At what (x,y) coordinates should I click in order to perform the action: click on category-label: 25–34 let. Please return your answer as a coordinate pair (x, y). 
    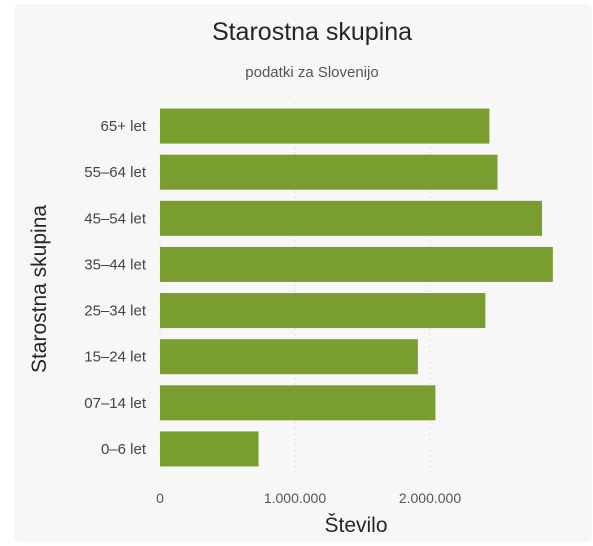
    Looking at the image, I should click on (115, 311).